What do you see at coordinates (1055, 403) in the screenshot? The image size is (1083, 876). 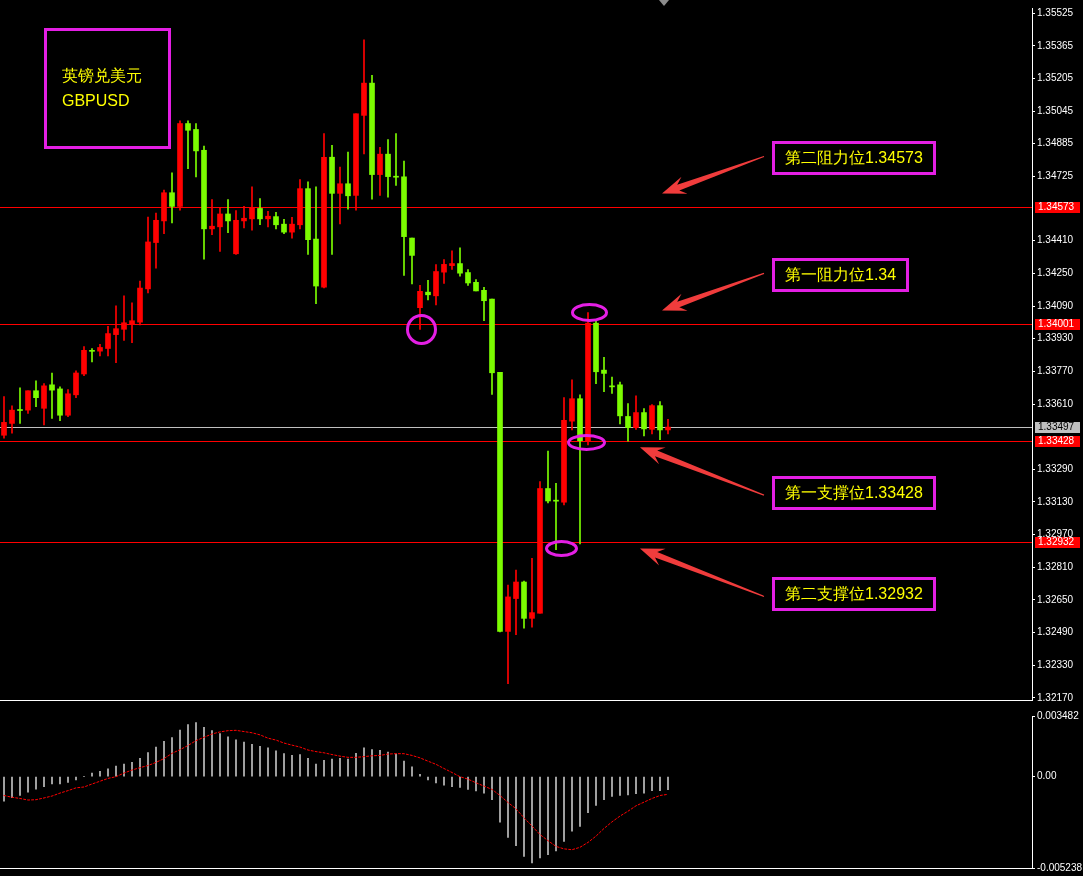 I see `y-tick-label: 1.33610` at bounding box center [1055, 403].